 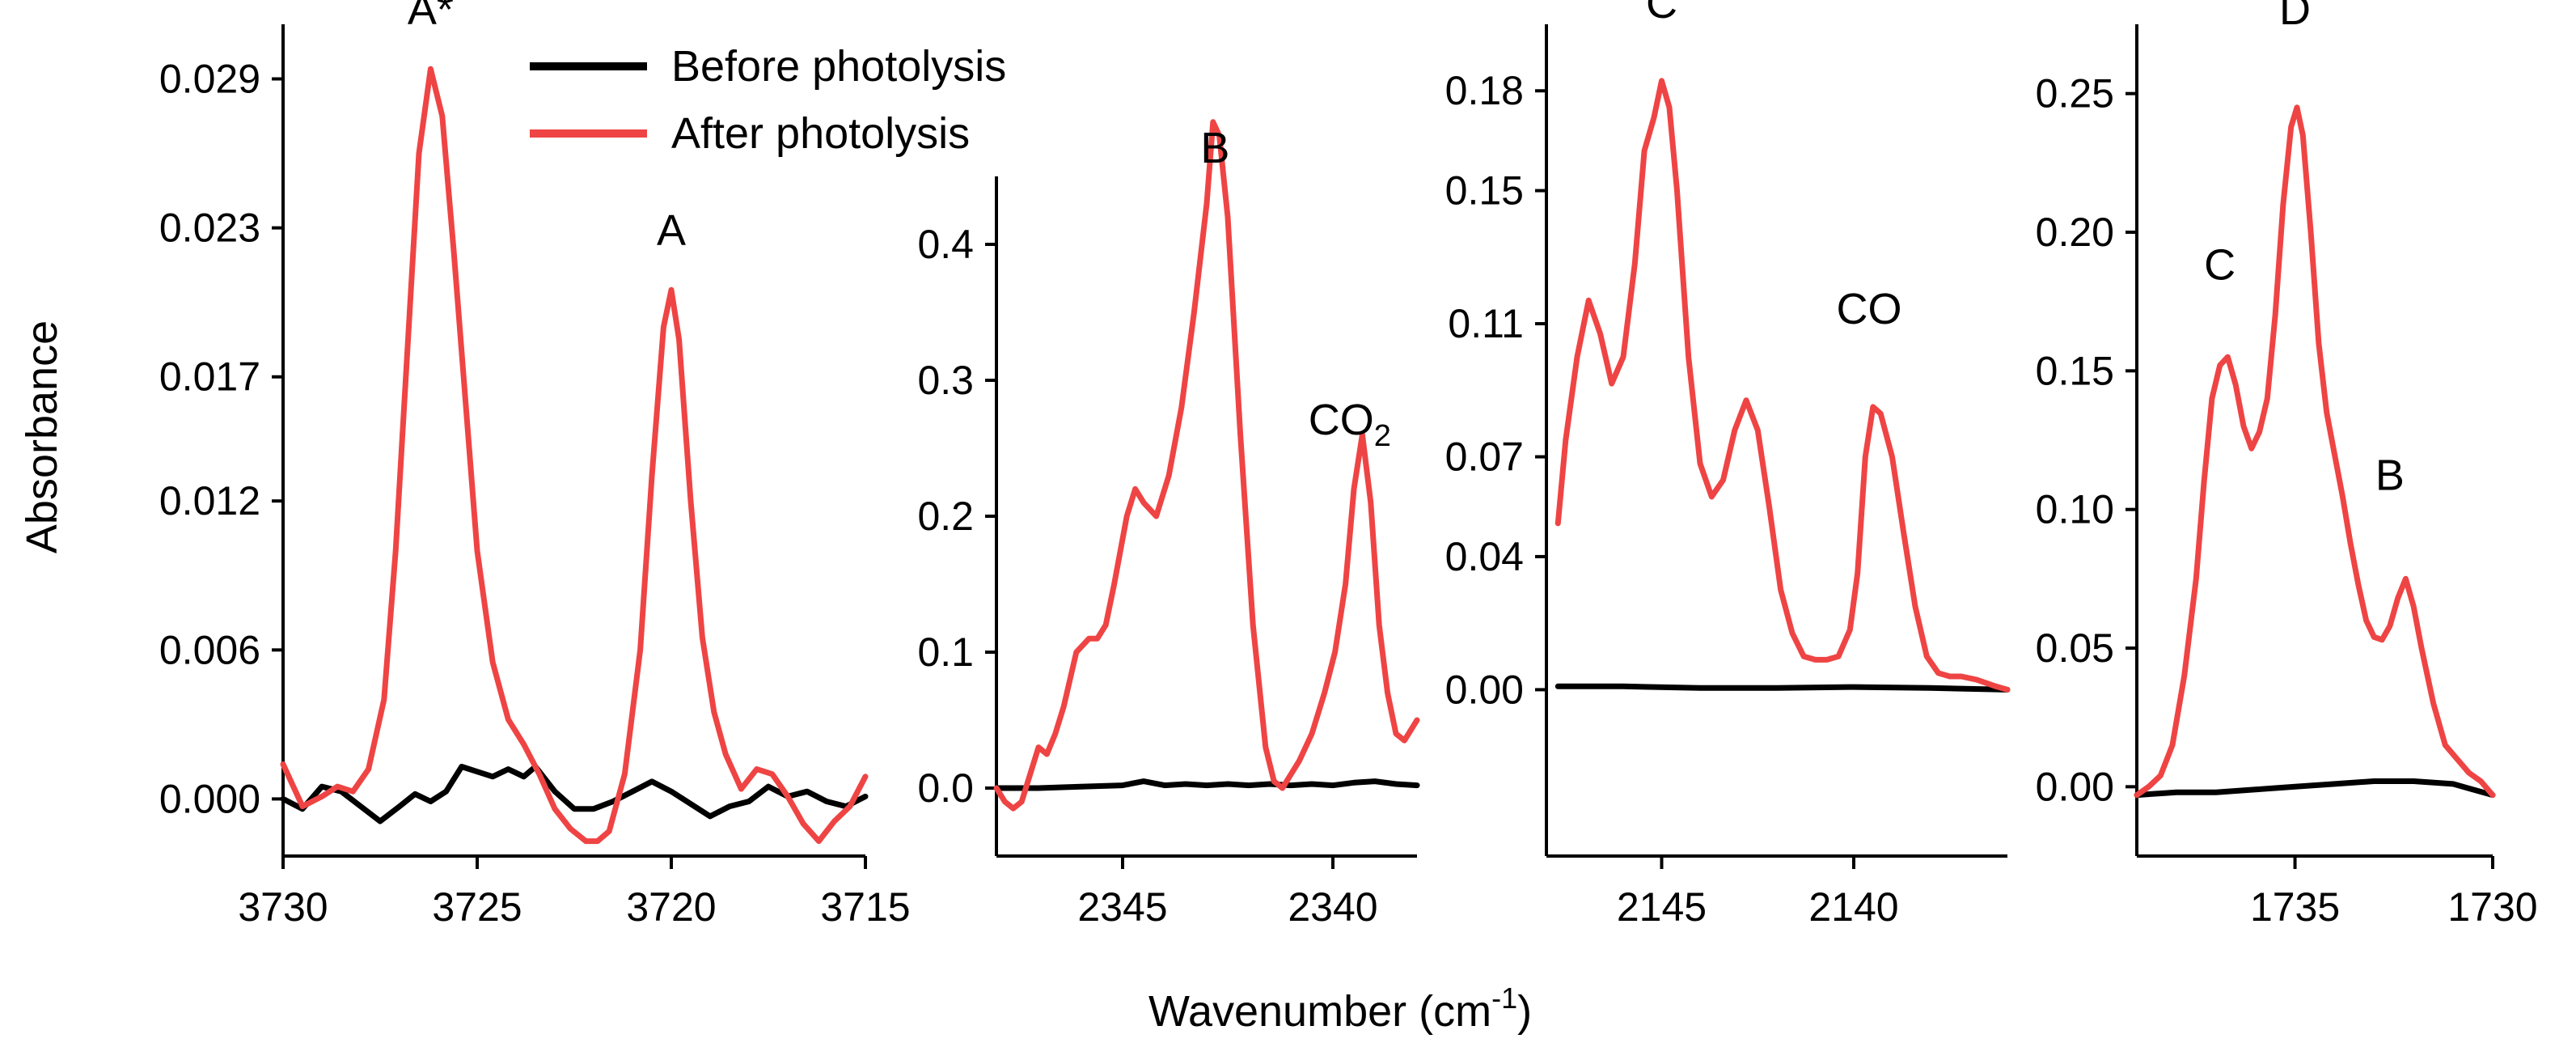 I want to click on y-tick-label: 0.4, so click(x=946, y=244).